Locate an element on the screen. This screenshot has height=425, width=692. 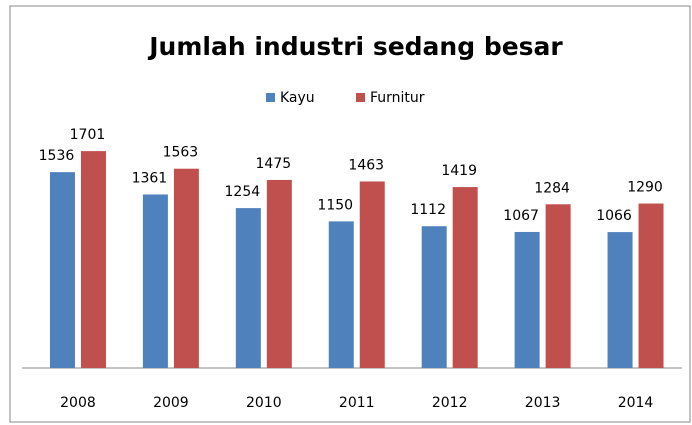
x-tick-label: 2010 is located at coordinates (264, 403).